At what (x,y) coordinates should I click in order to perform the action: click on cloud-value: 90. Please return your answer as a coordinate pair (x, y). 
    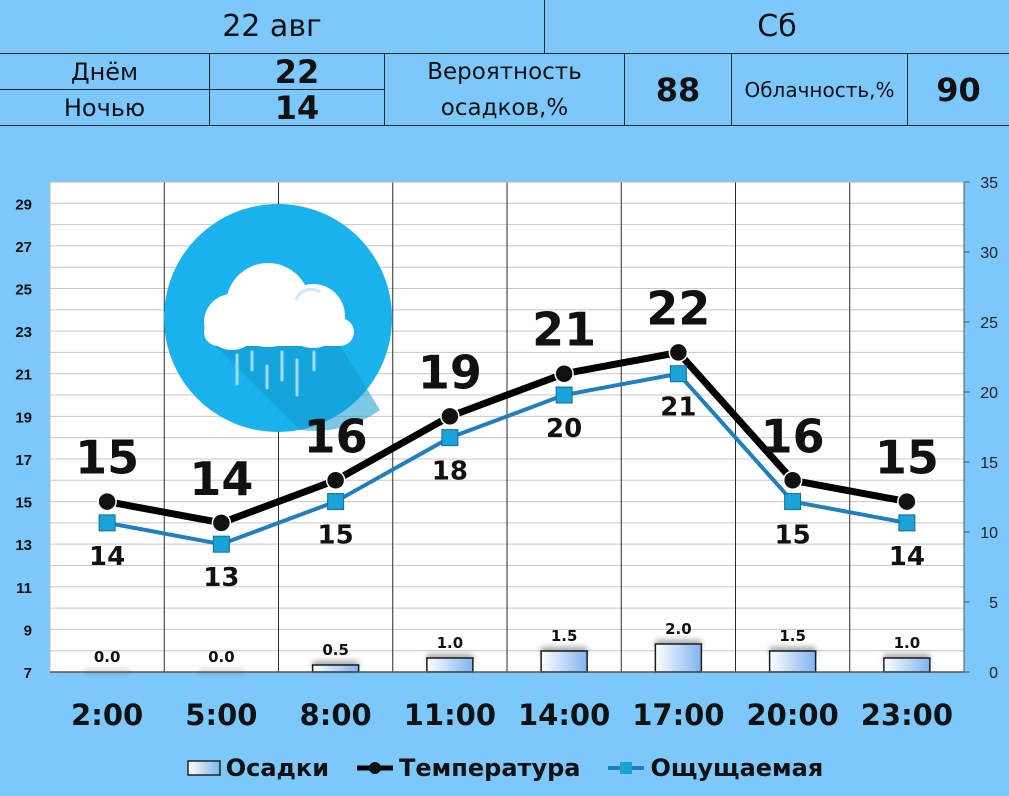
    Looking at the image, I should click on (958, 89).